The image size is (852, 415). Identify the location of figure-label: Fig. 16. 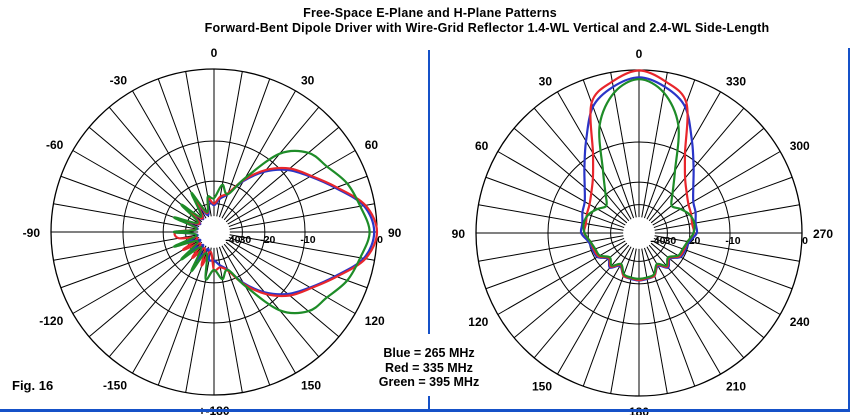
(33, 385).